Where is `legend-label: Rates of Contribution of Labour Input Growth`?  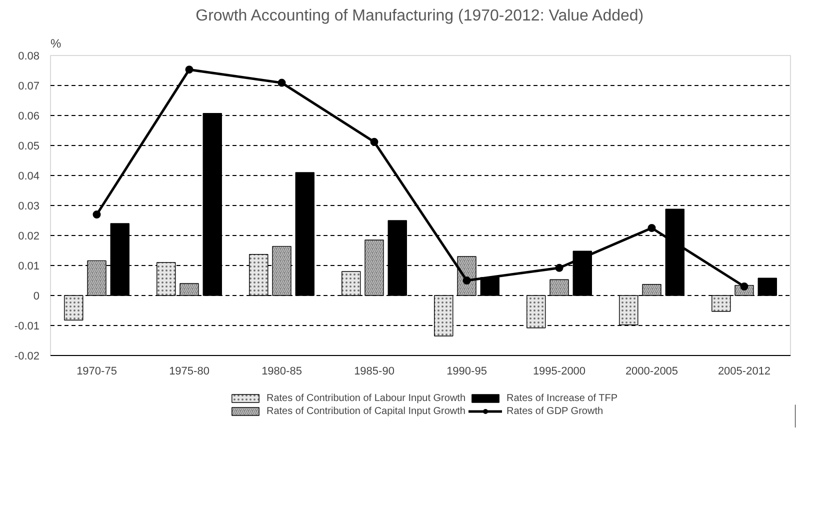
legend-label: Rates of Contribution of Labour Input Growth is located at coordinates (366, 398).